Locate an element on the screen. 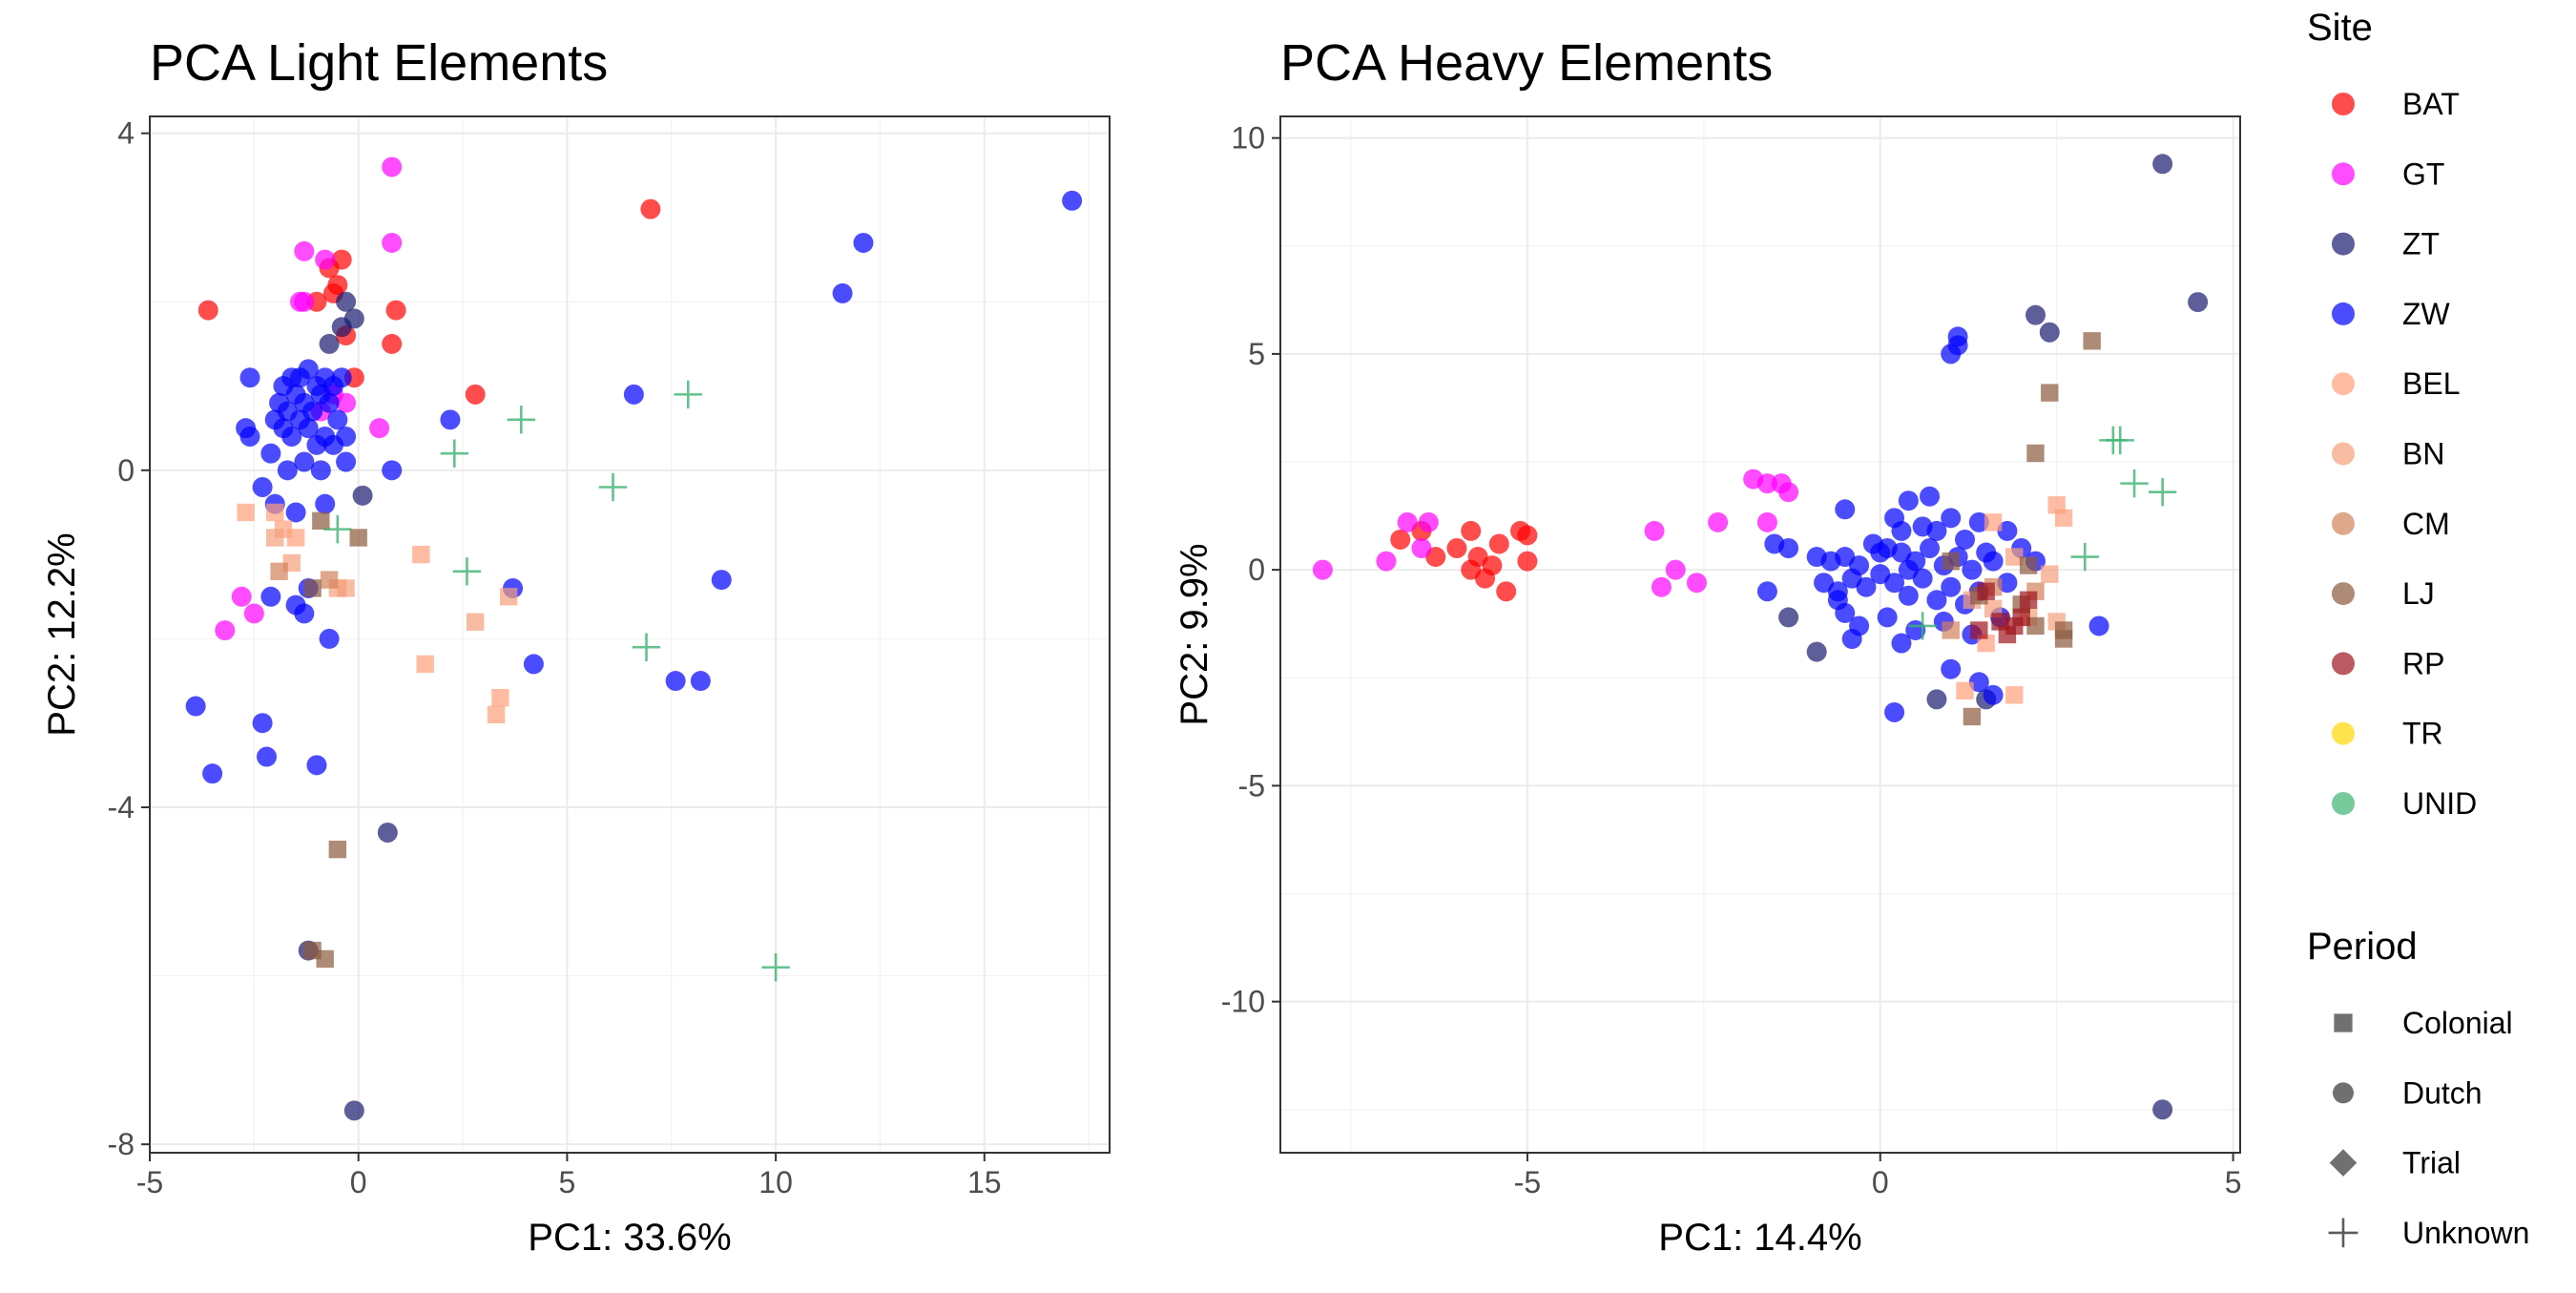 The image size is (2576, 1293). x-tick-label: 10 is located at coordinates (775, 1182).